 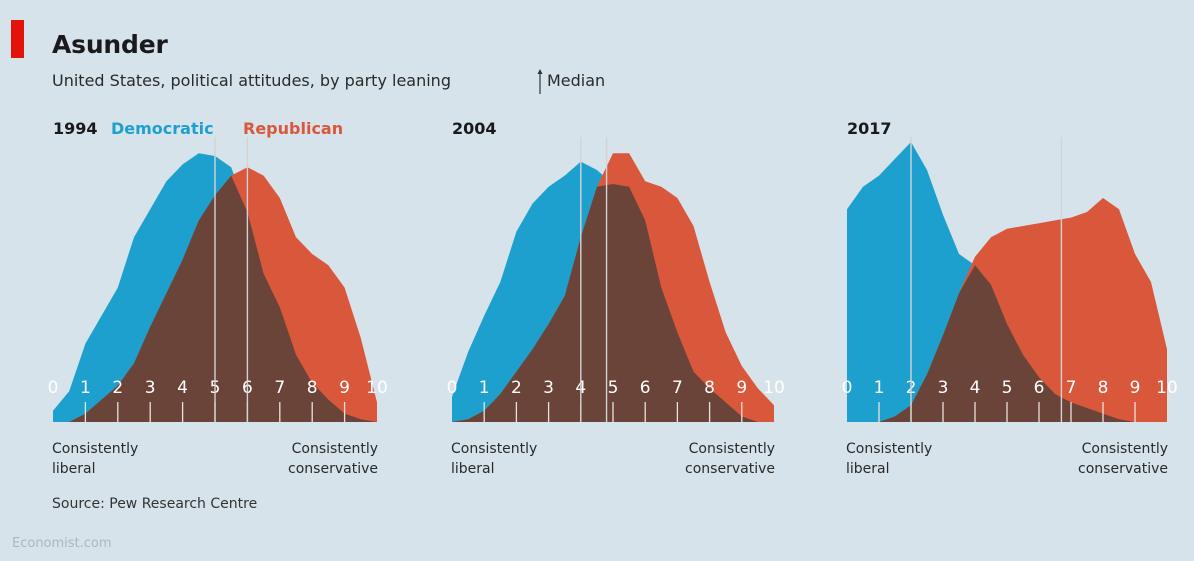 What do you see at coordinates (155, 504) in the screenshot?
I see `source-note: Source: Pew Research Centre` at bounding box center [155, 504].